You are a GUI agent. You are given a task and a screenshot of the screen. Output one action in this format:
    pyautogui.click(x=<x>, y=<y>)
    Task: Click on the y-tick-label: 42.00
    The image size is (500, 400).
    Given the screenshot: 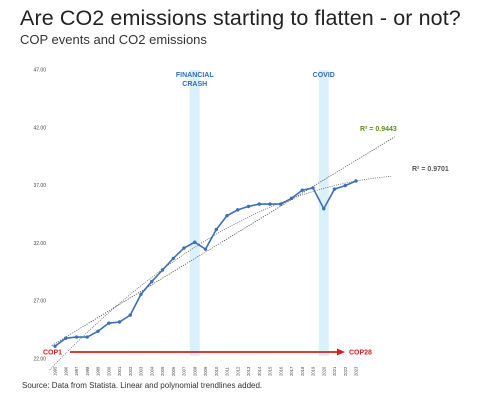 What is the action you would take?
    pyautogui.click(x=39, y=128)
    